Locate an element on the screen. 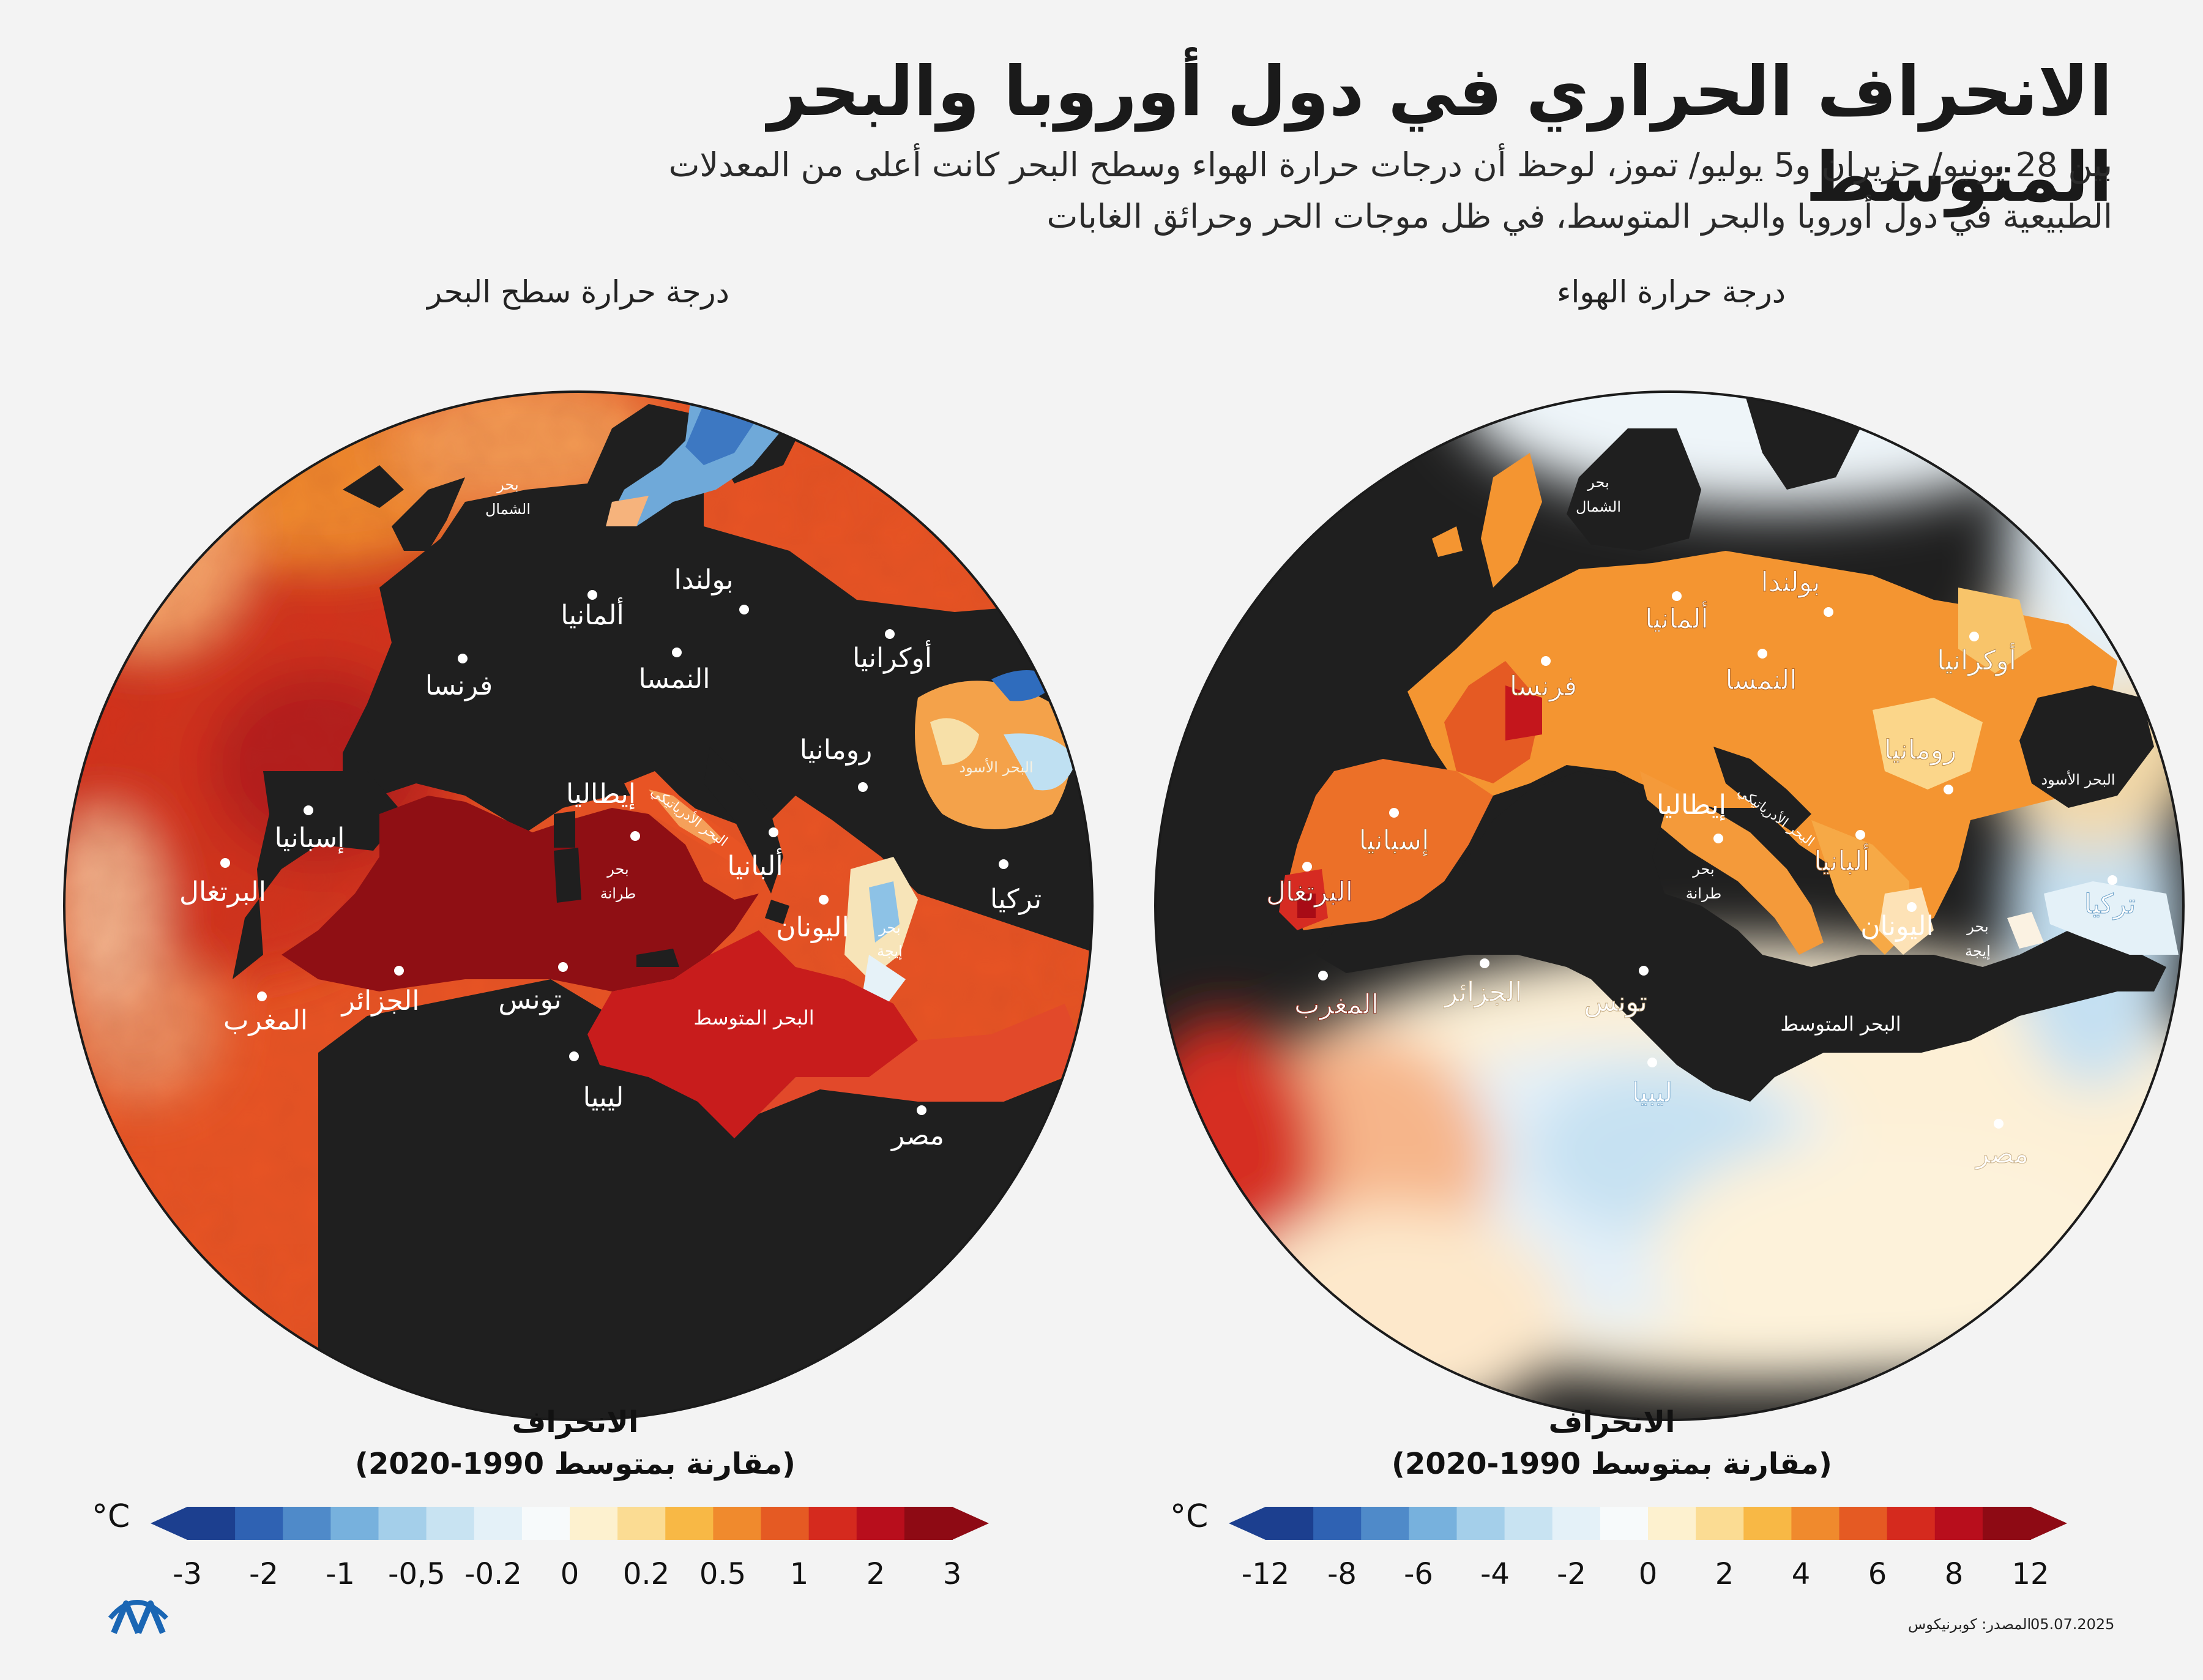 Image resolution: width=2203 pixels, height=1680 pixels. sea-legend-tick-label: -0.2 is located at coordinates (493, 1574).